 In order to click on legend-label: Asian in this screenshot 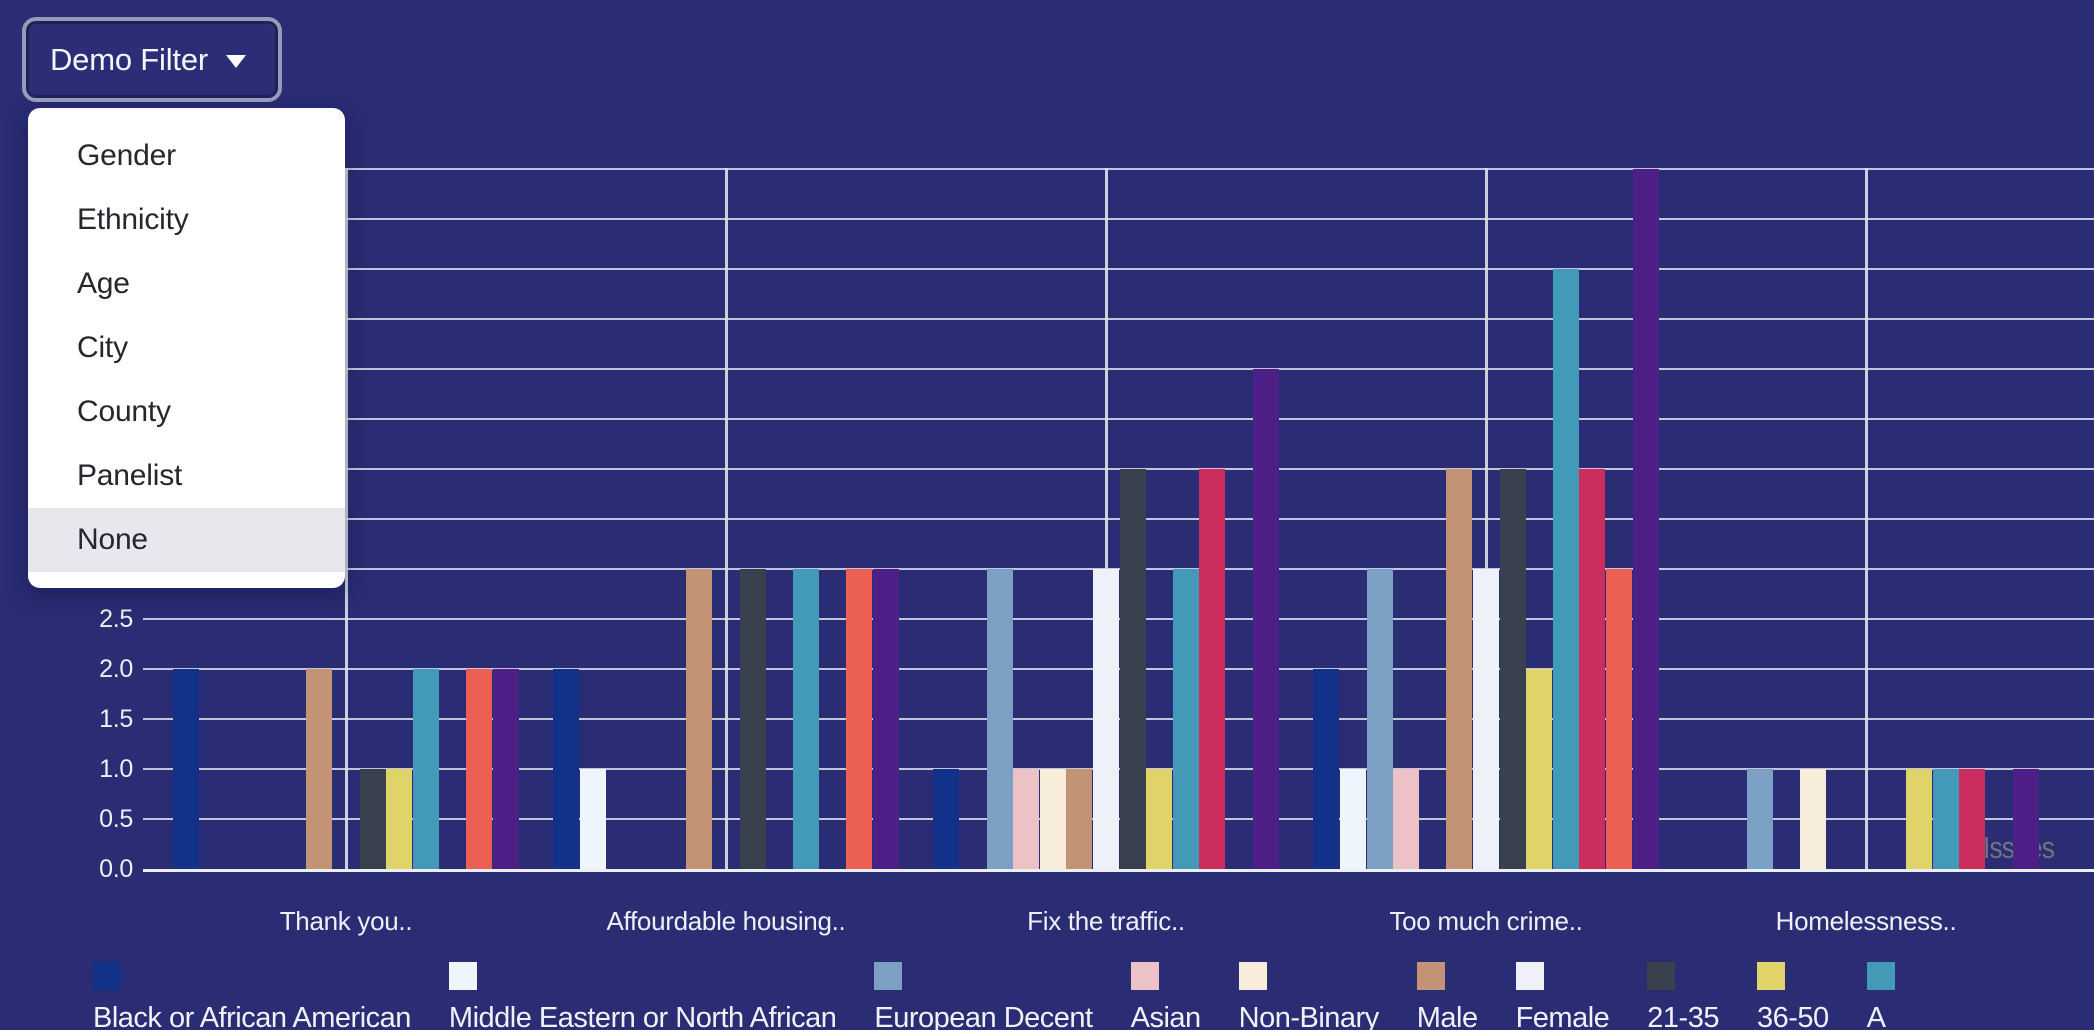, I will do `click(1166, 1016)`.